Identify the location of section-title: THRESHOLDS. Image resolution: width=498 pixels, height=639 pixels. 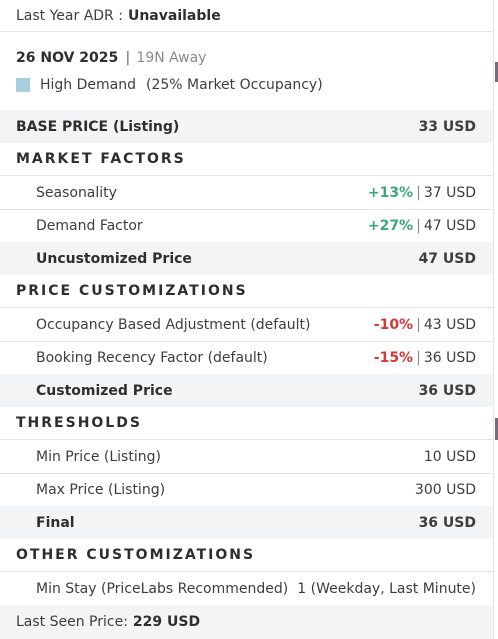
(79, 423).